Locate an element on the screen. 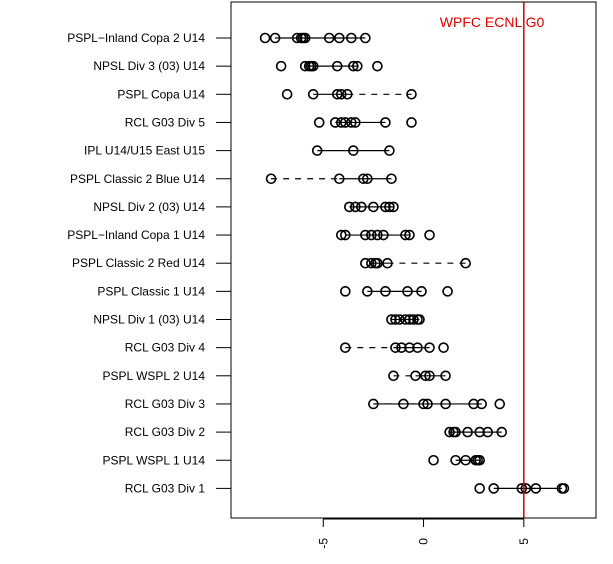 The height and width of the screenshot is (564, 613). y-axis-ticks is located at coordinates (223, 263).